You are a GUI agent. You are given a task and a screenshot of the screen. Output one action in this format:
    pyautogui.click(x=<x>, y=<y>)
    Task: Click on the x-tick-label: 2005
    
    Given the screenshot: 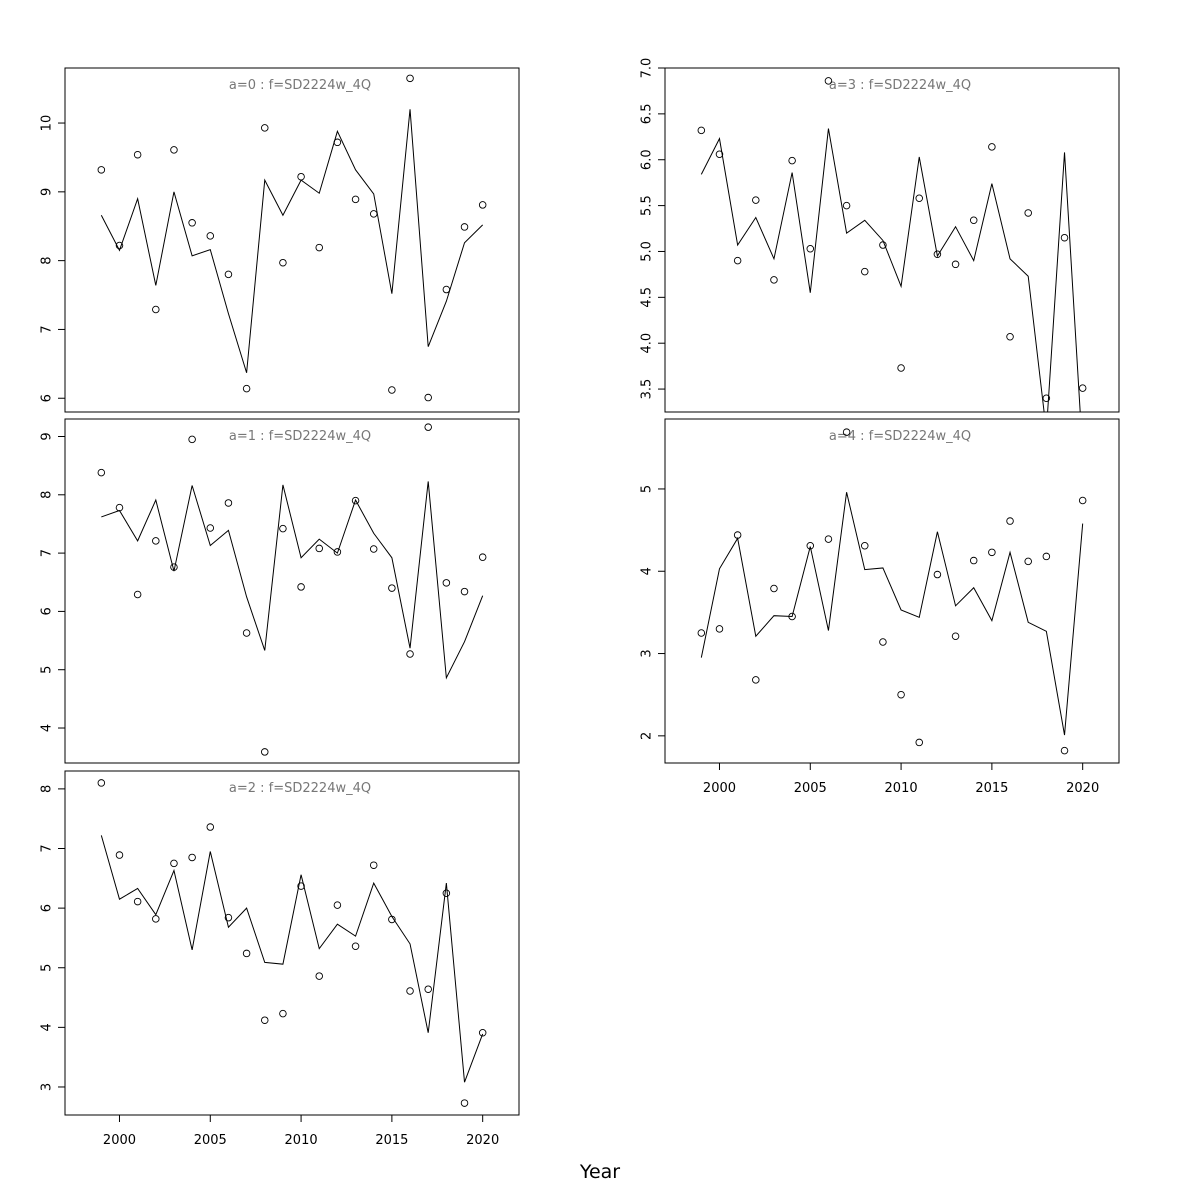 What is the action you would take?
    pyautogui.click(x=810, y=788)
    